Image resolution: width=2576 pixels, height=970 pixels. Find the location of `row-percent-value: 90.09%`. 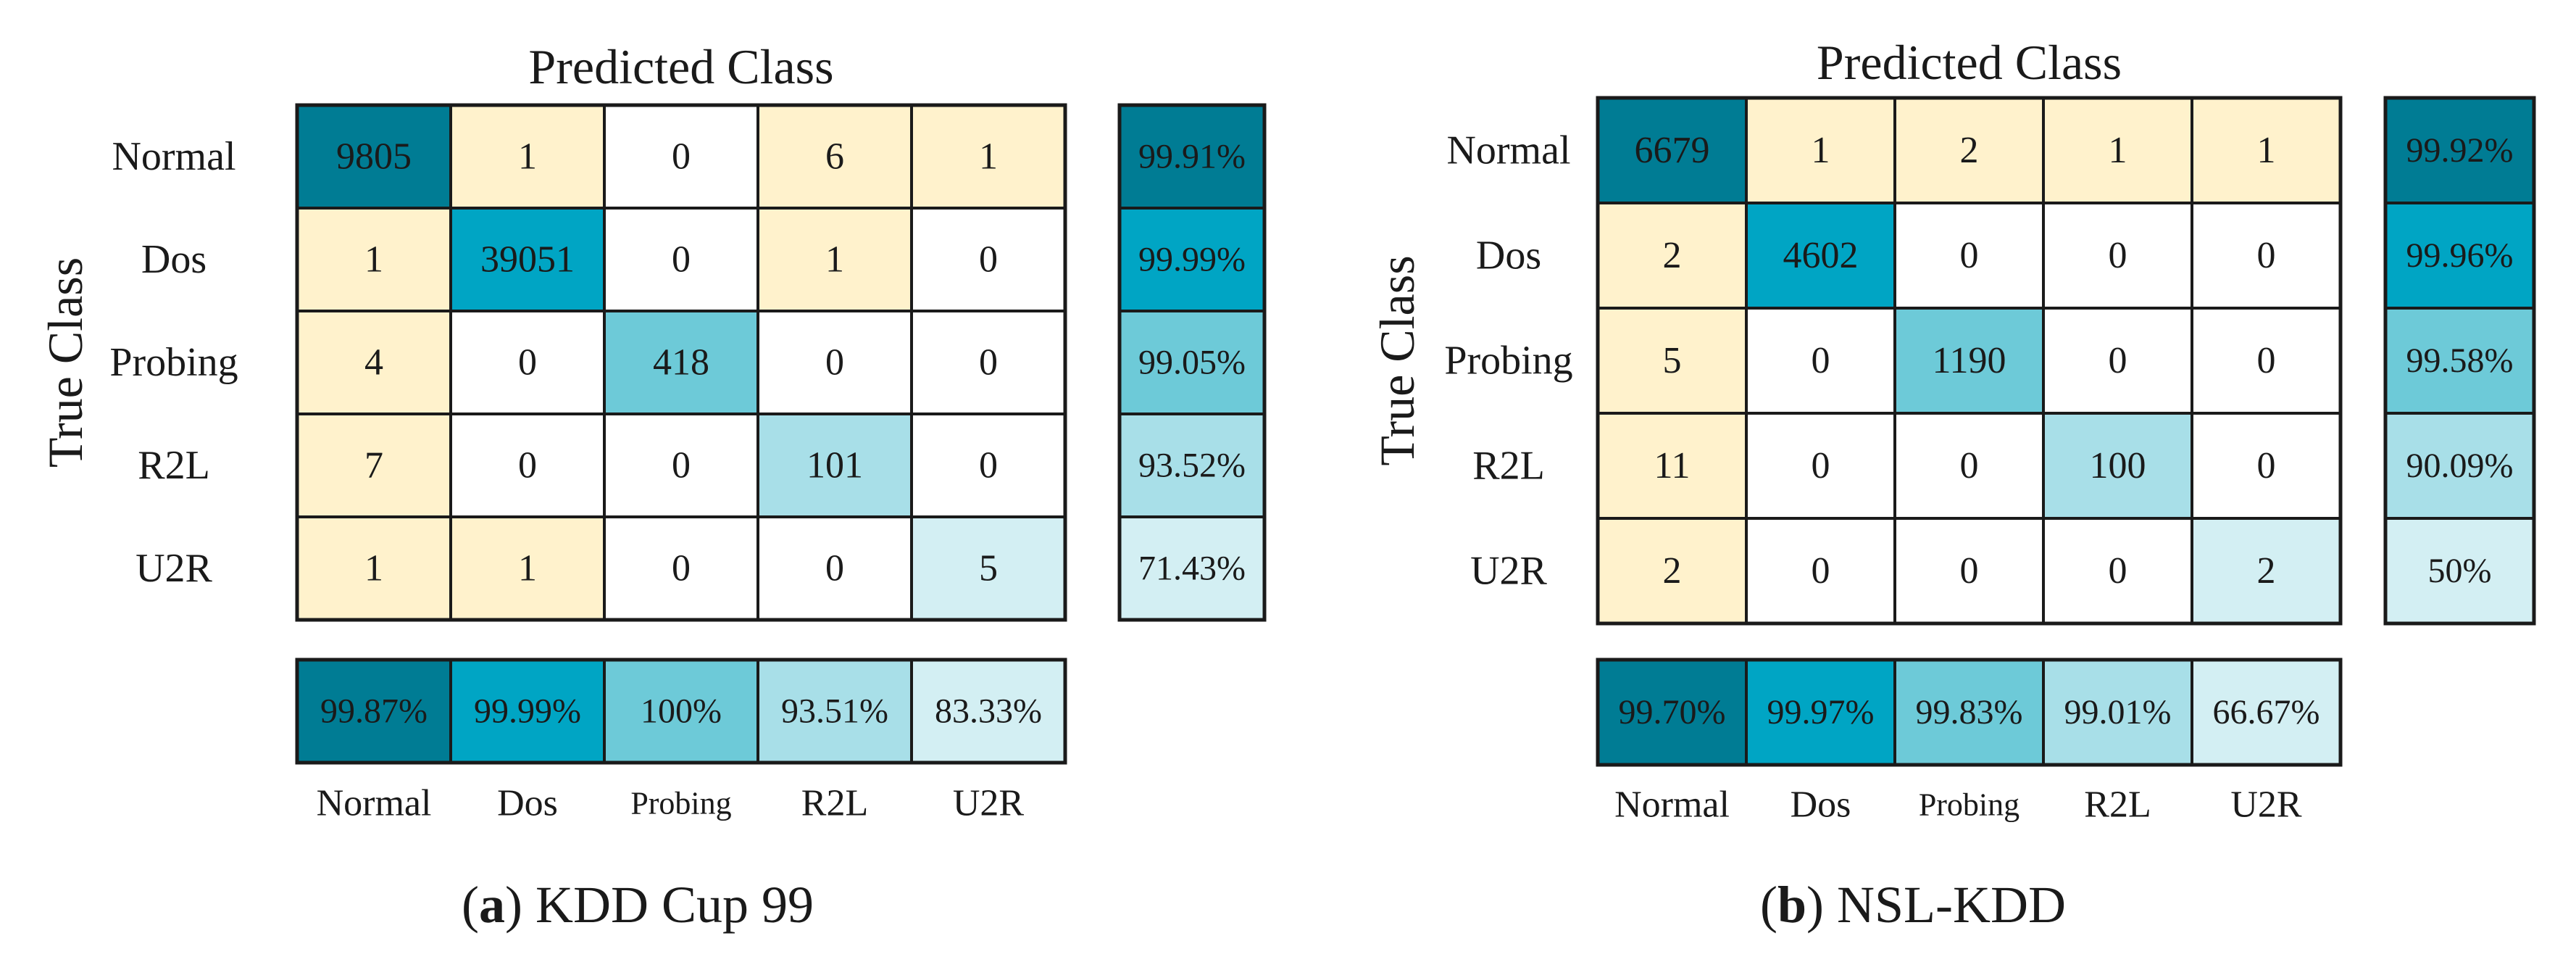

row-percent-value: 90.09% is located at coordinates (2460, 466).